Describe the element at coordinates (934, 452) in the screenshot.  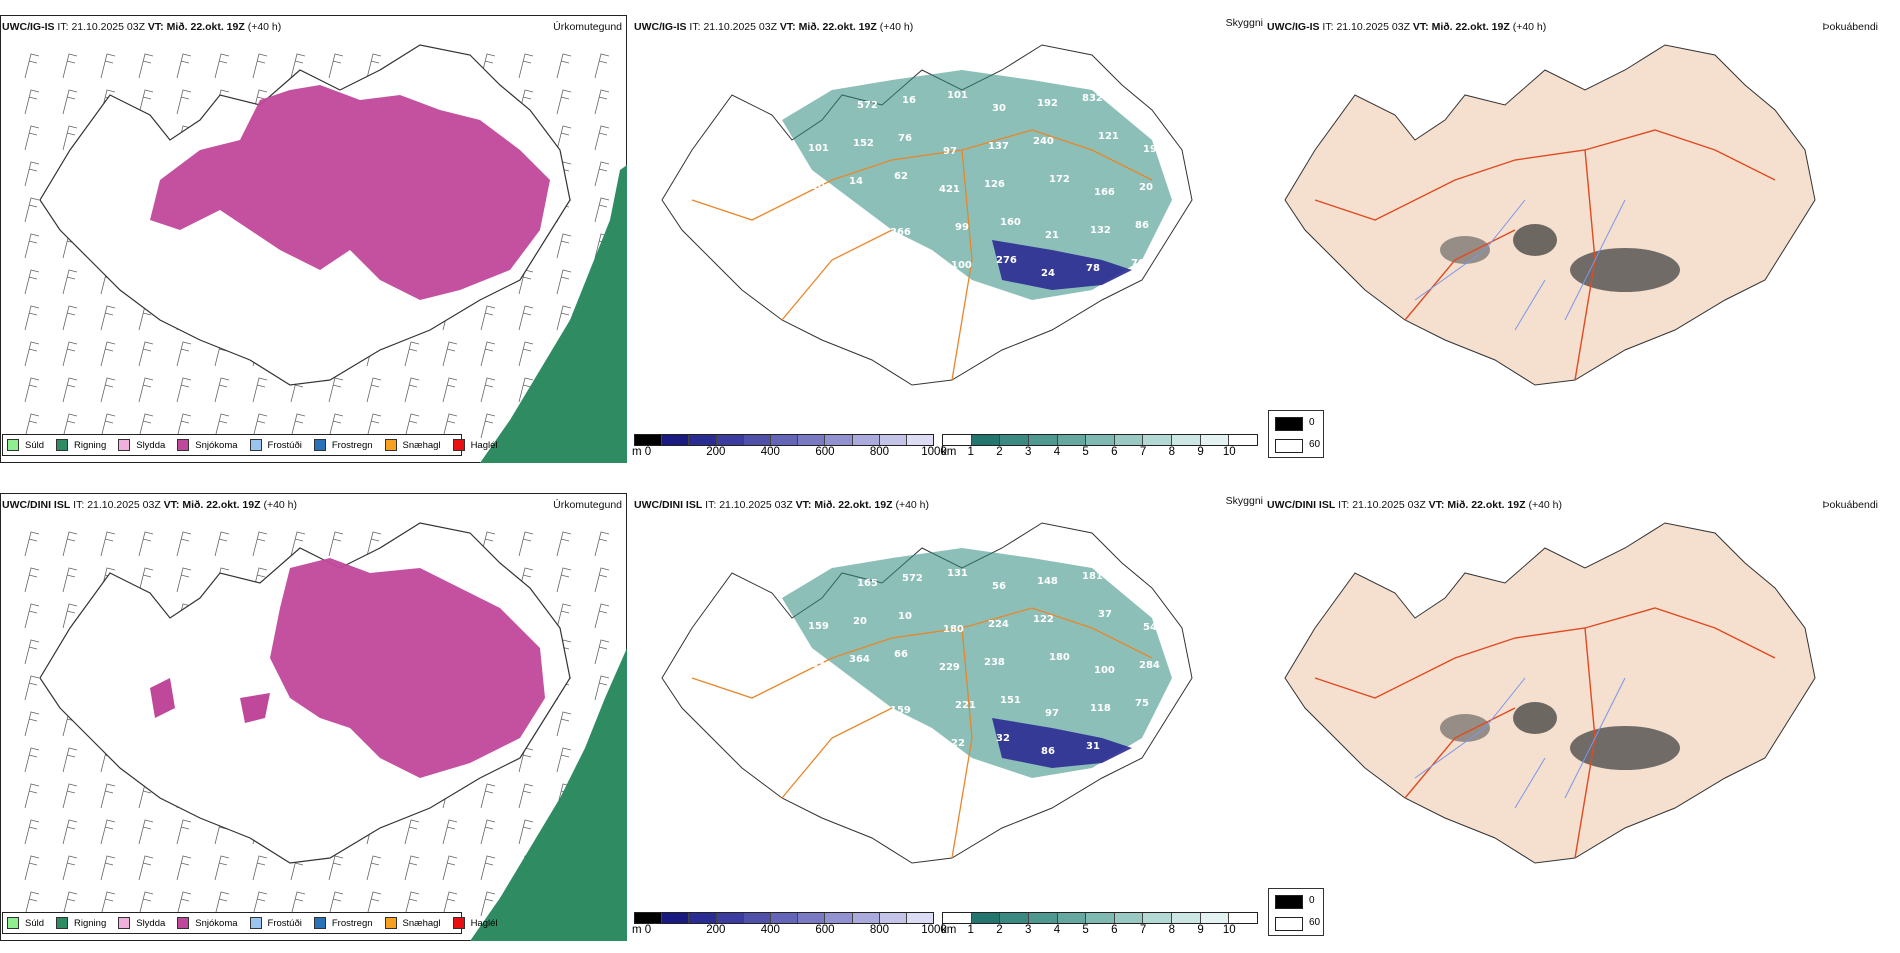
I see `colorbar-tick: 1000` at that location.